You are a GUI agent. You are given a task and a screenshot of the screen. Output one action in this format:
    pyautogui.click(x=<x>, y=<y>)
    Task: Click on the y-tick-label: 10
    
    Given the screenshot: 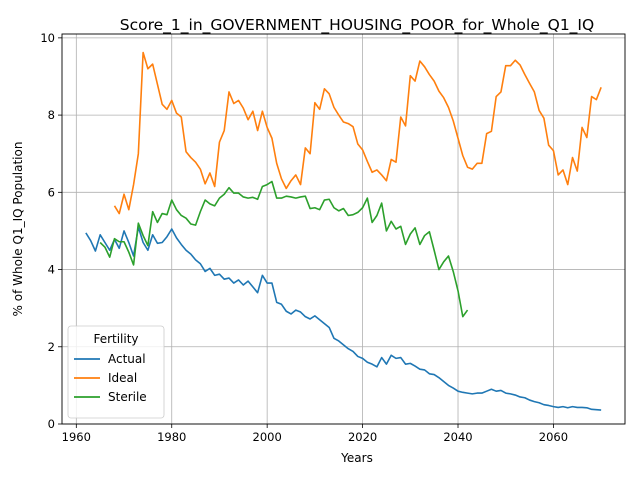 What is the action you would take?
    pyautogui.click(x=47, y=38)
    